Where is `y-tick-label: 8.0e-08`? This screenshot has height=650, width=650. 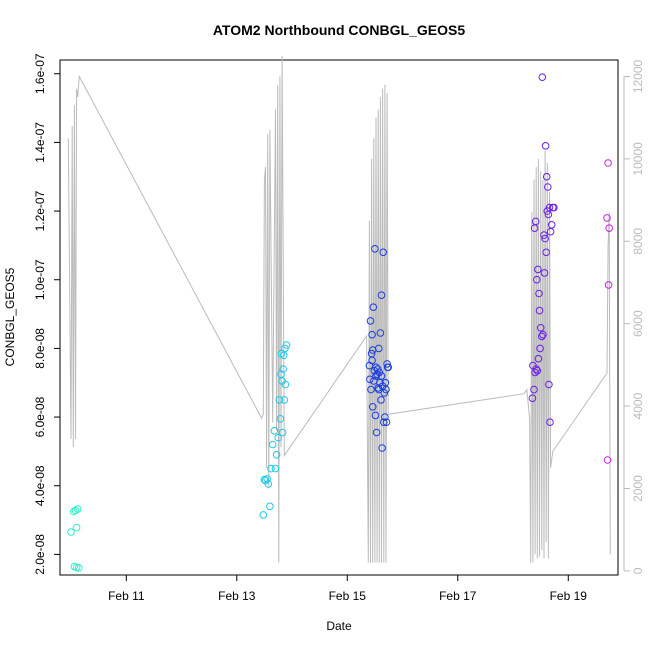 y-tick-label: 8.0e-08 is located at coordinates (40, 348).